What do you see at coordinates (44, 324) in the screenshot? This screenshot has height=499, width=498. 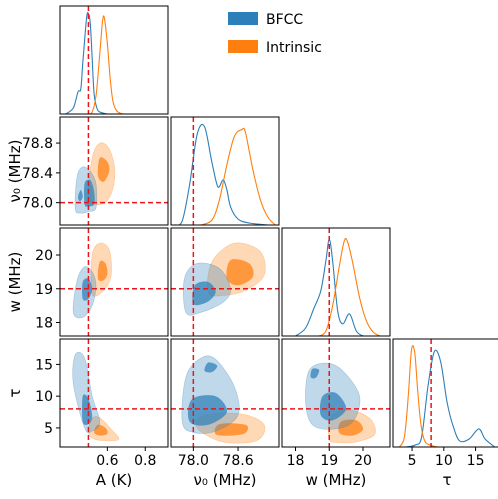 I see `y-tick-label-w: 18` at bounding box center [44, 324].